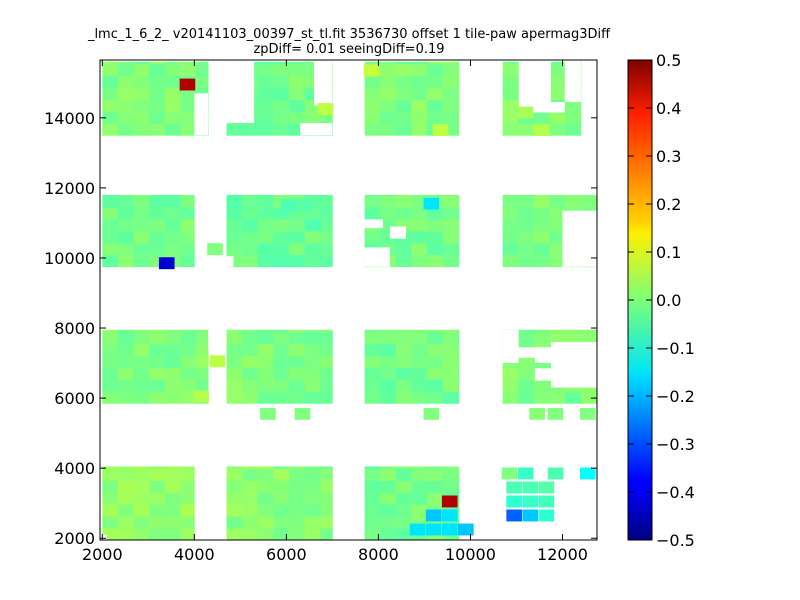 Image resolution: width=800 pixels, height=600 pixels. What do you see at coordinates (668, 60) in the screenshot?
I see `colorbar-tick-label: 0.5` at bounding box center [668, 60].